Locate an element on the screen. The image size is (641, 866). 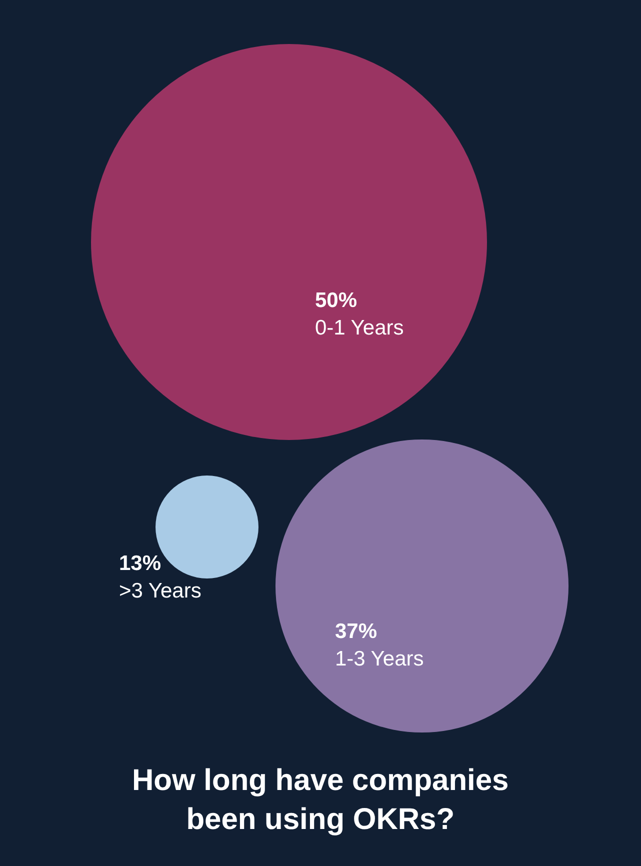
category-label: 0-1 Years is located at coordinates (359, 328).